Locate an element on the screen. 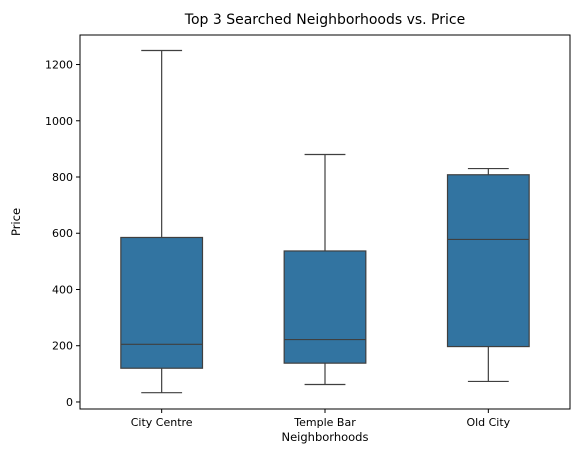 The width and height of the screenshot is (580, 455). box-city-centre is located at coordinates (162, 221).